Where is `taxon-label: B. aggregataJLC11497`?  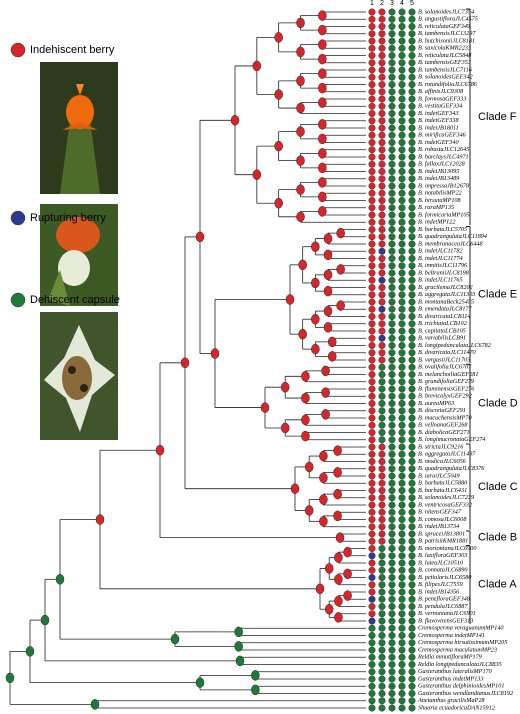
taxon-label: B. aggregataJLC11497 is located at coordinates (447, 454).